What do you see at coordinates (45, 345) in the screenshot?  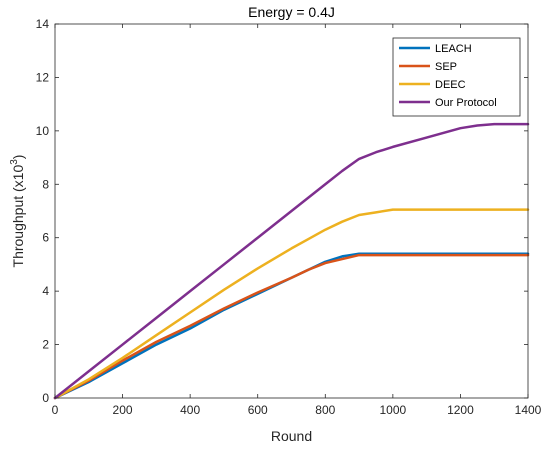 I see `y-tick-label: 2` at bounding box center [45, 345].